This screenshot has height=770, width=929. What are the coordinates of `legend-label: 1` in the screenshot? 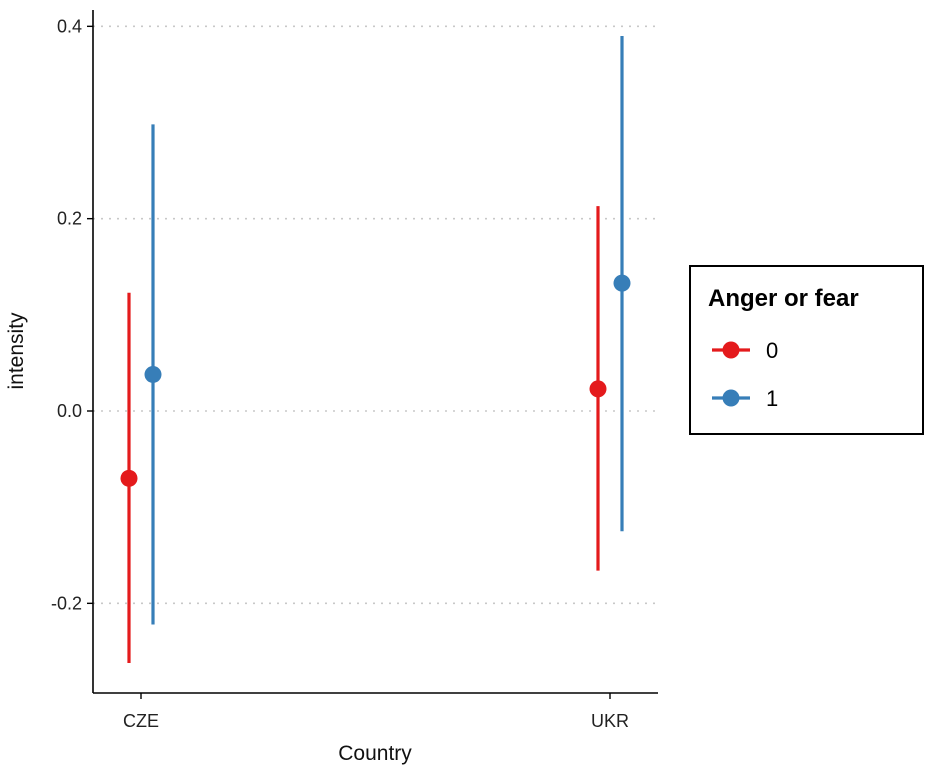 It's located at (772, 398).